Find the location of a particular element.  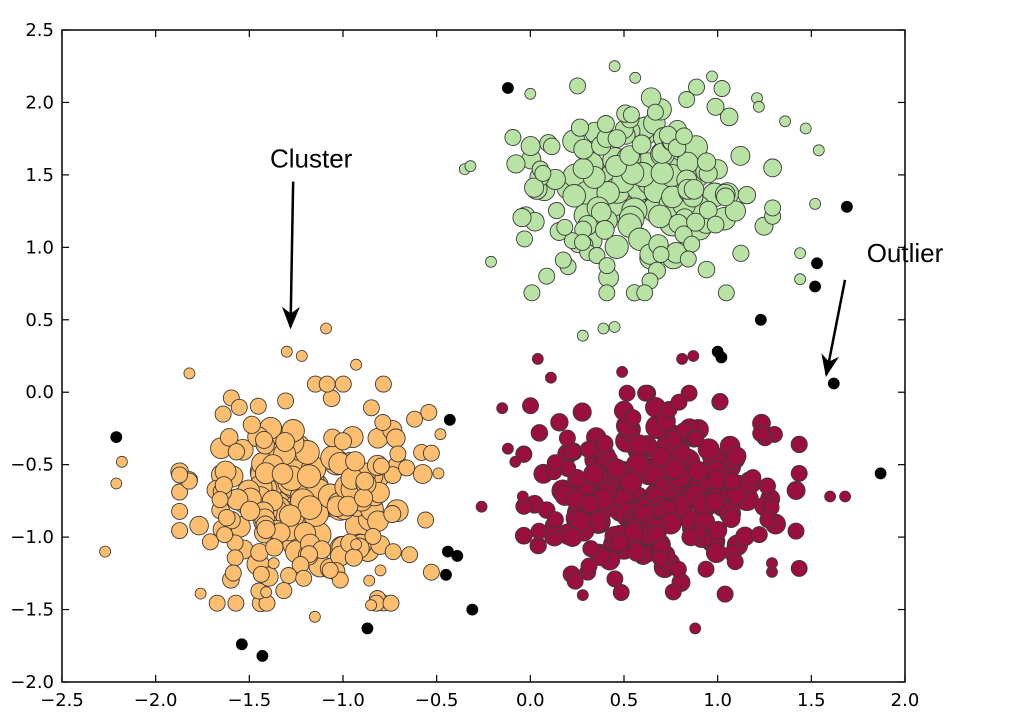

x-tick-label: −2.0 is located at coordinates (156, 700).